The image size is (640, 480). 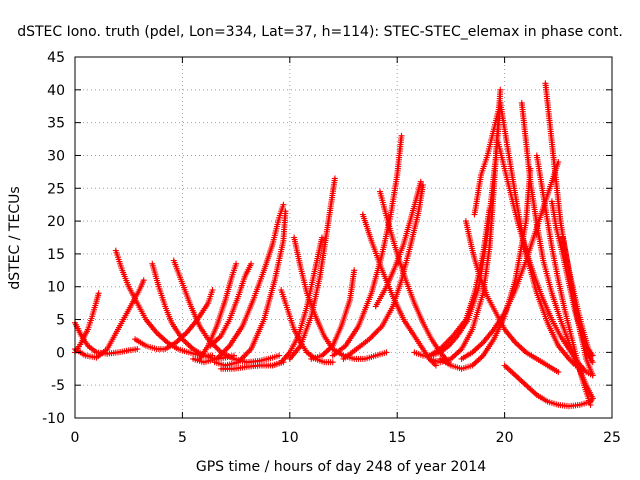 What do you see at coordinates (60, 353) in the screenshot?
I see `y-tick-label: 0` at bounding box center [60, 353].